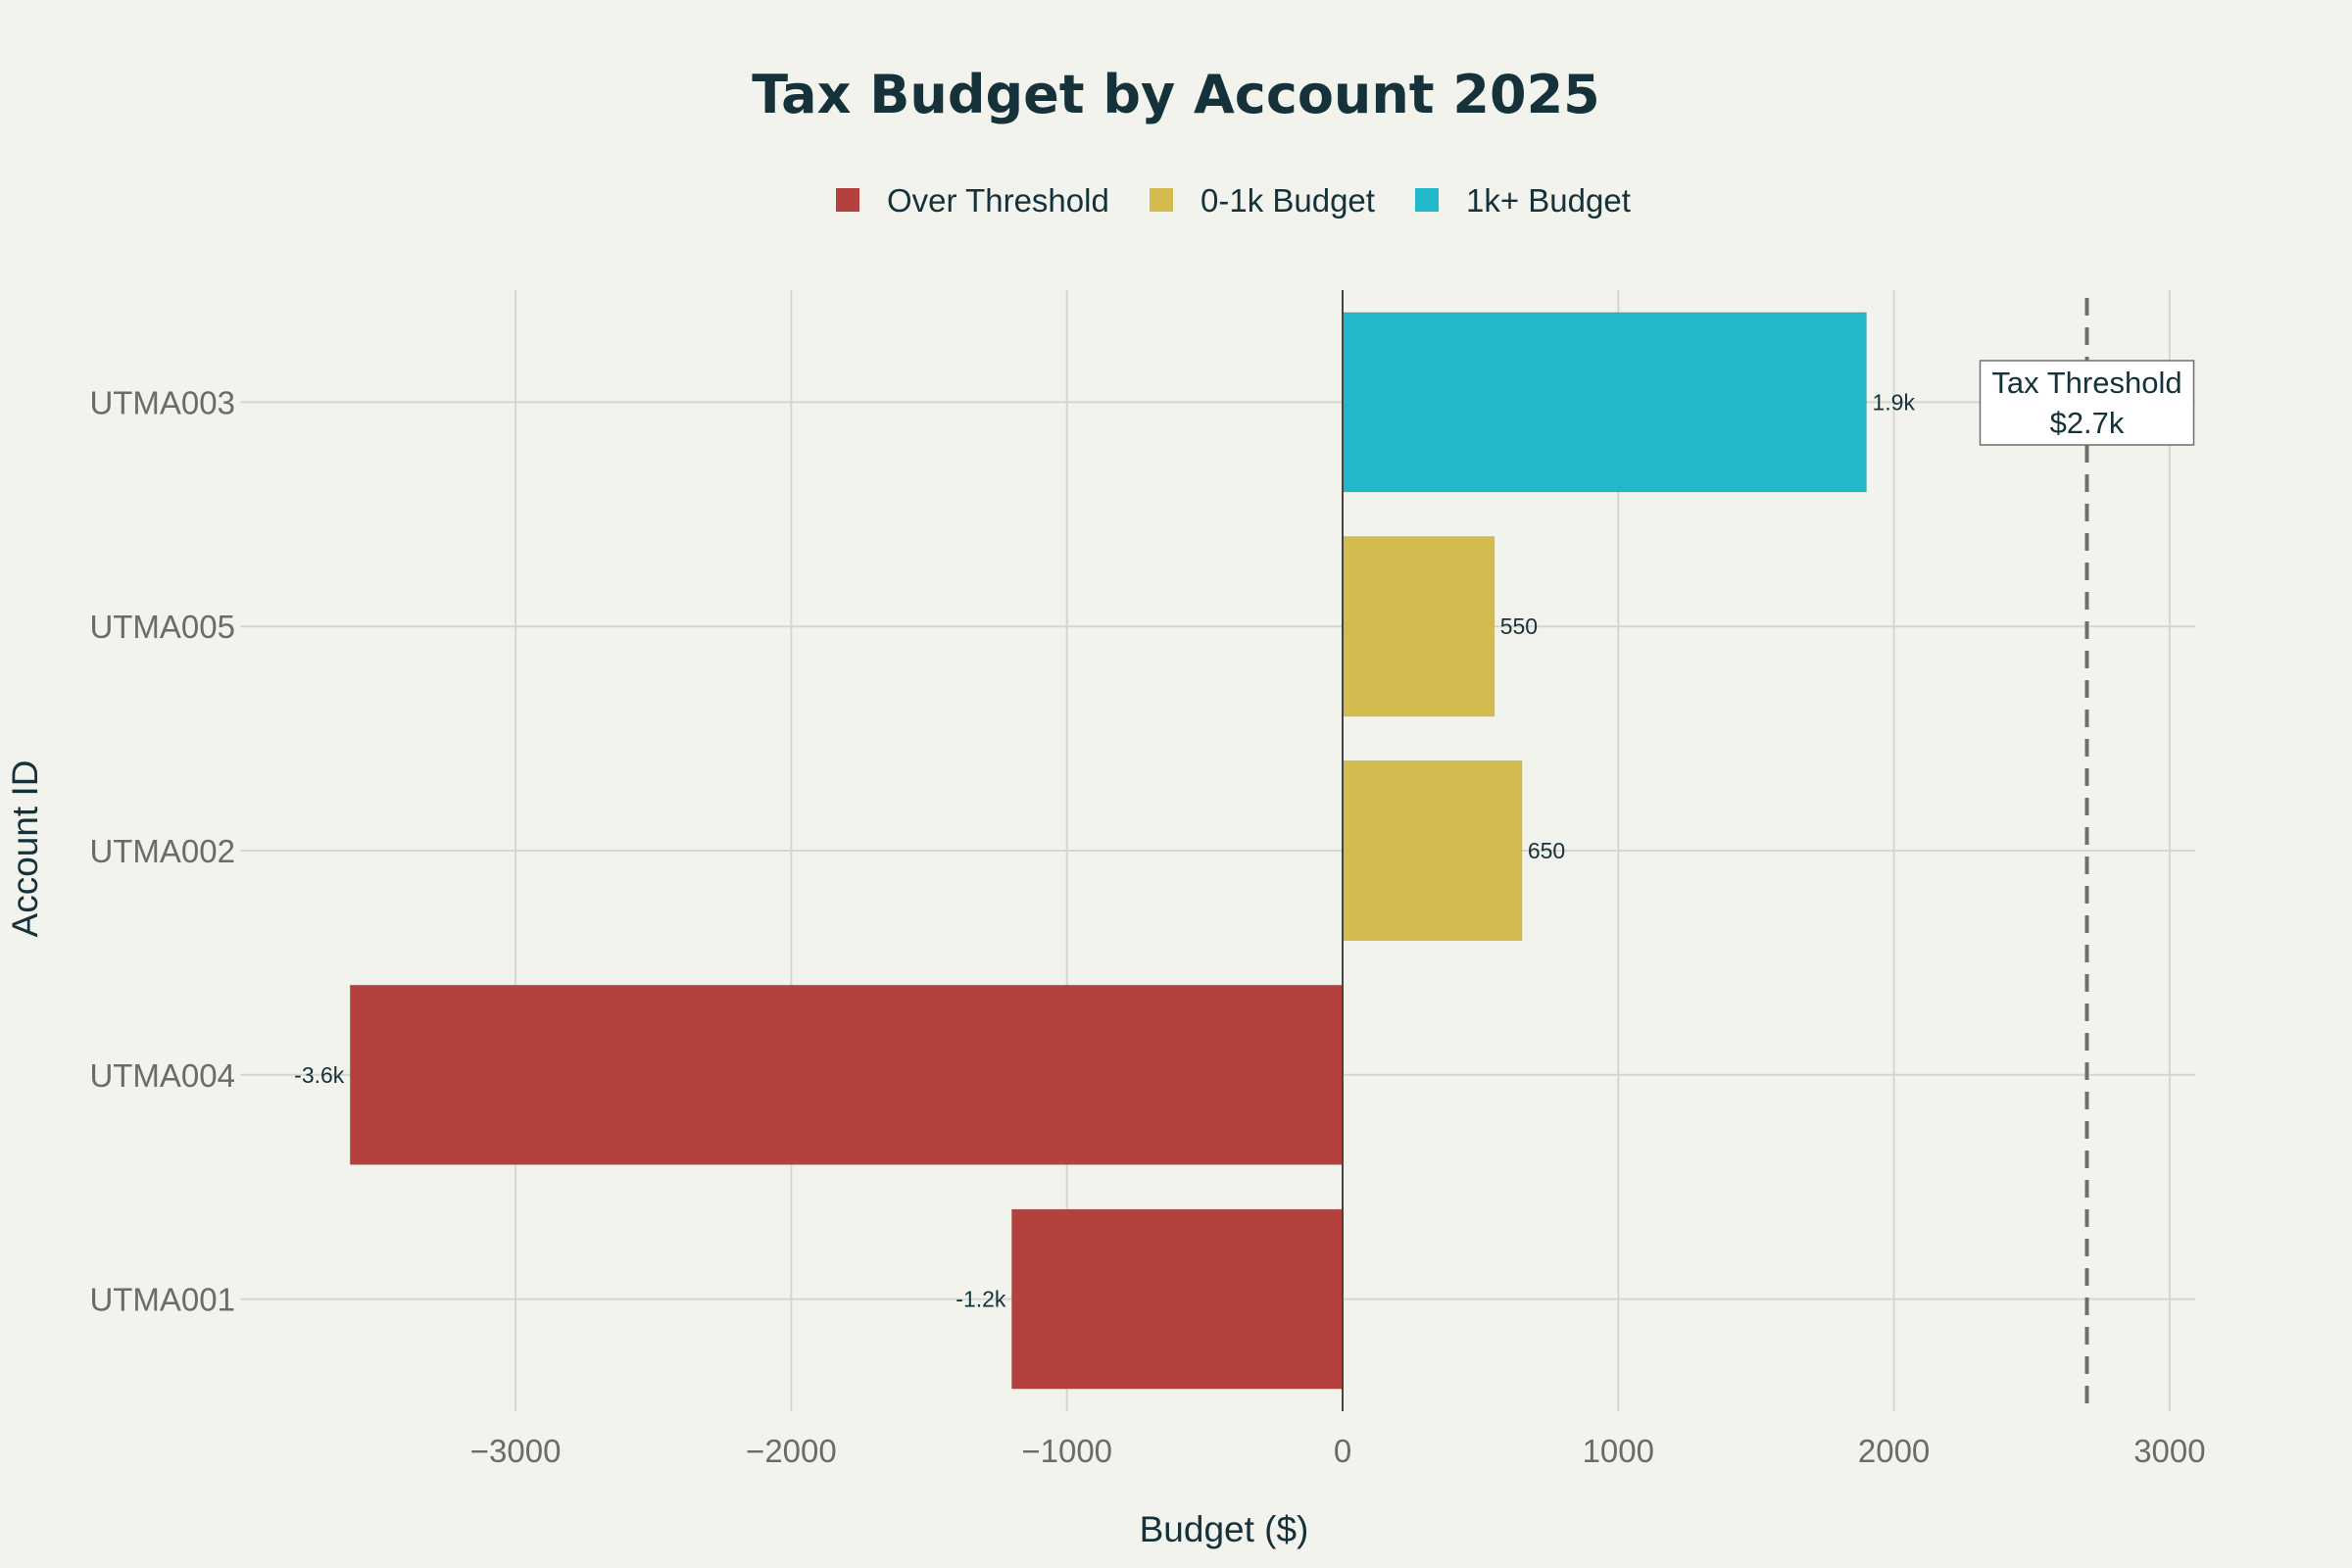  Describe the element at coordinates (162, 627) in the screenshot. I see `y-tick-label: UTMA005` at that location.